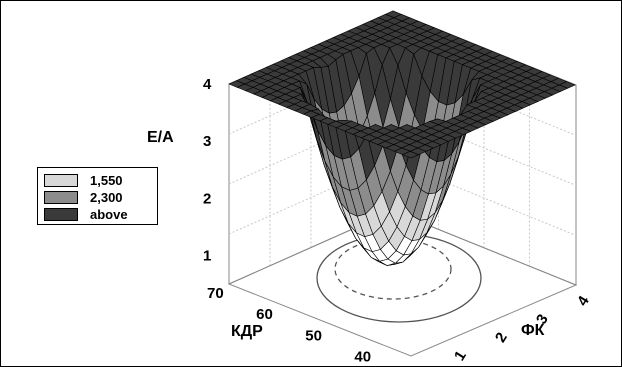  What do you see at coordinates (264, 314) in the screenshot?
I see `y-tick-label: 60` at bounding box center [264, 314].